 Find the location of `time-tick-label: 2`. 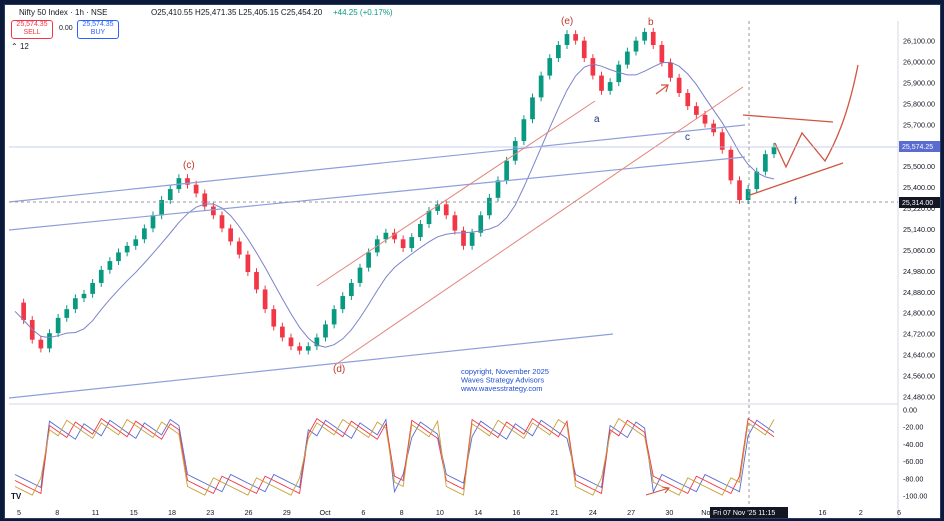

time-tick-label: 2 is located at coordinates (861, 512).